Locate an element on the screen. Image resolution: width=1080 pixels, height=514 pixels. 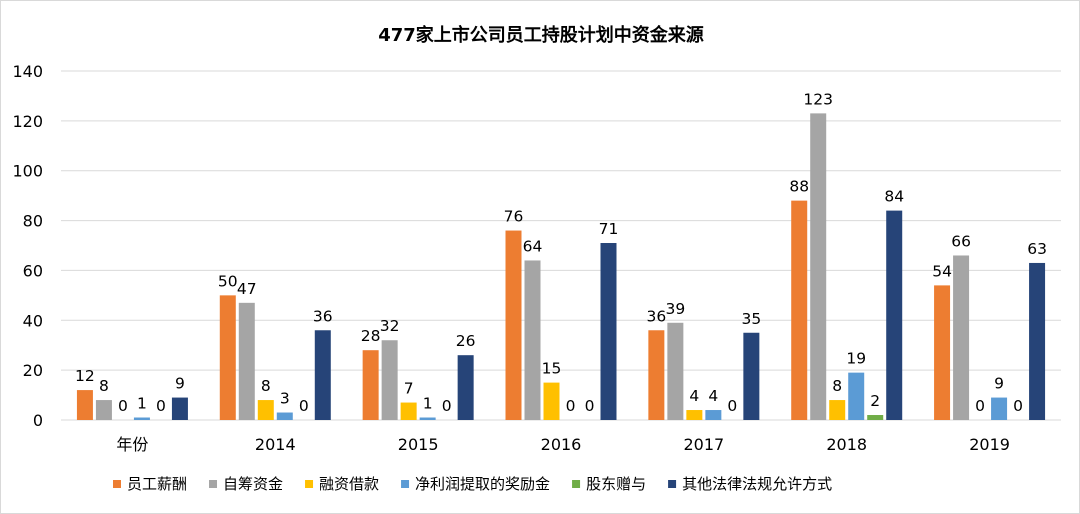
legend-label: 股东赠与 is located at coordinates (616, 484).